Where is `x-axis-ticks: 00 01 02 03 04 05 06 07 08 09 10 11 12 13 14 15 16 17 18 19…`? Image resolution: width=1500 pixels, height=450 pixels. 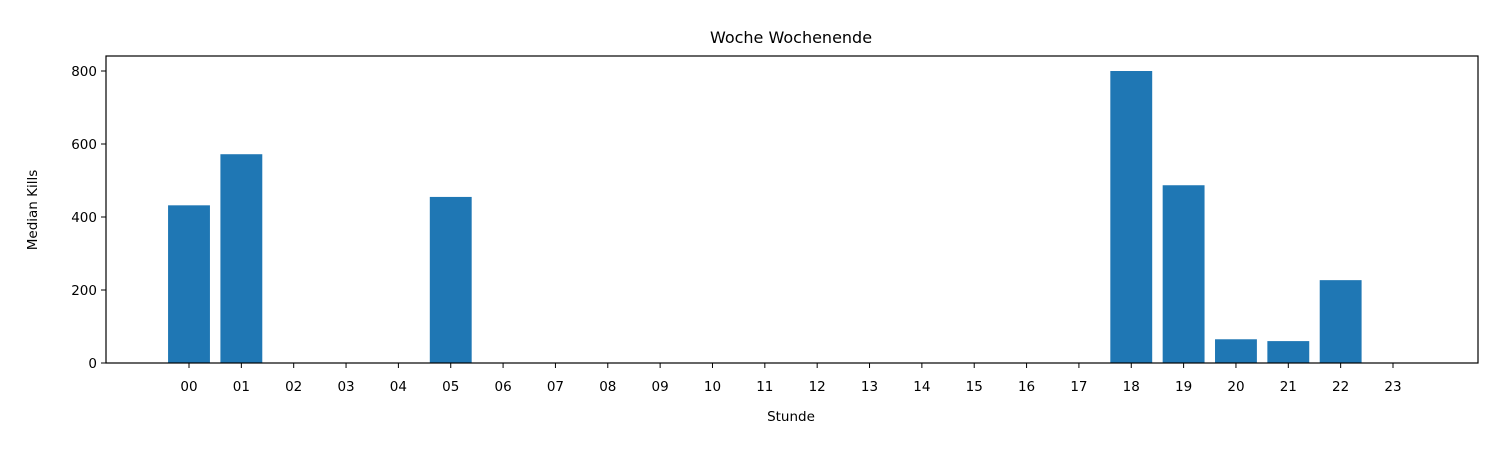
x-axis-ticks: 00 01 02 03 04 05 06 07 08 09 10 11 12 13 14 15 16 17 18 19… is located at coordinates (791, 379).